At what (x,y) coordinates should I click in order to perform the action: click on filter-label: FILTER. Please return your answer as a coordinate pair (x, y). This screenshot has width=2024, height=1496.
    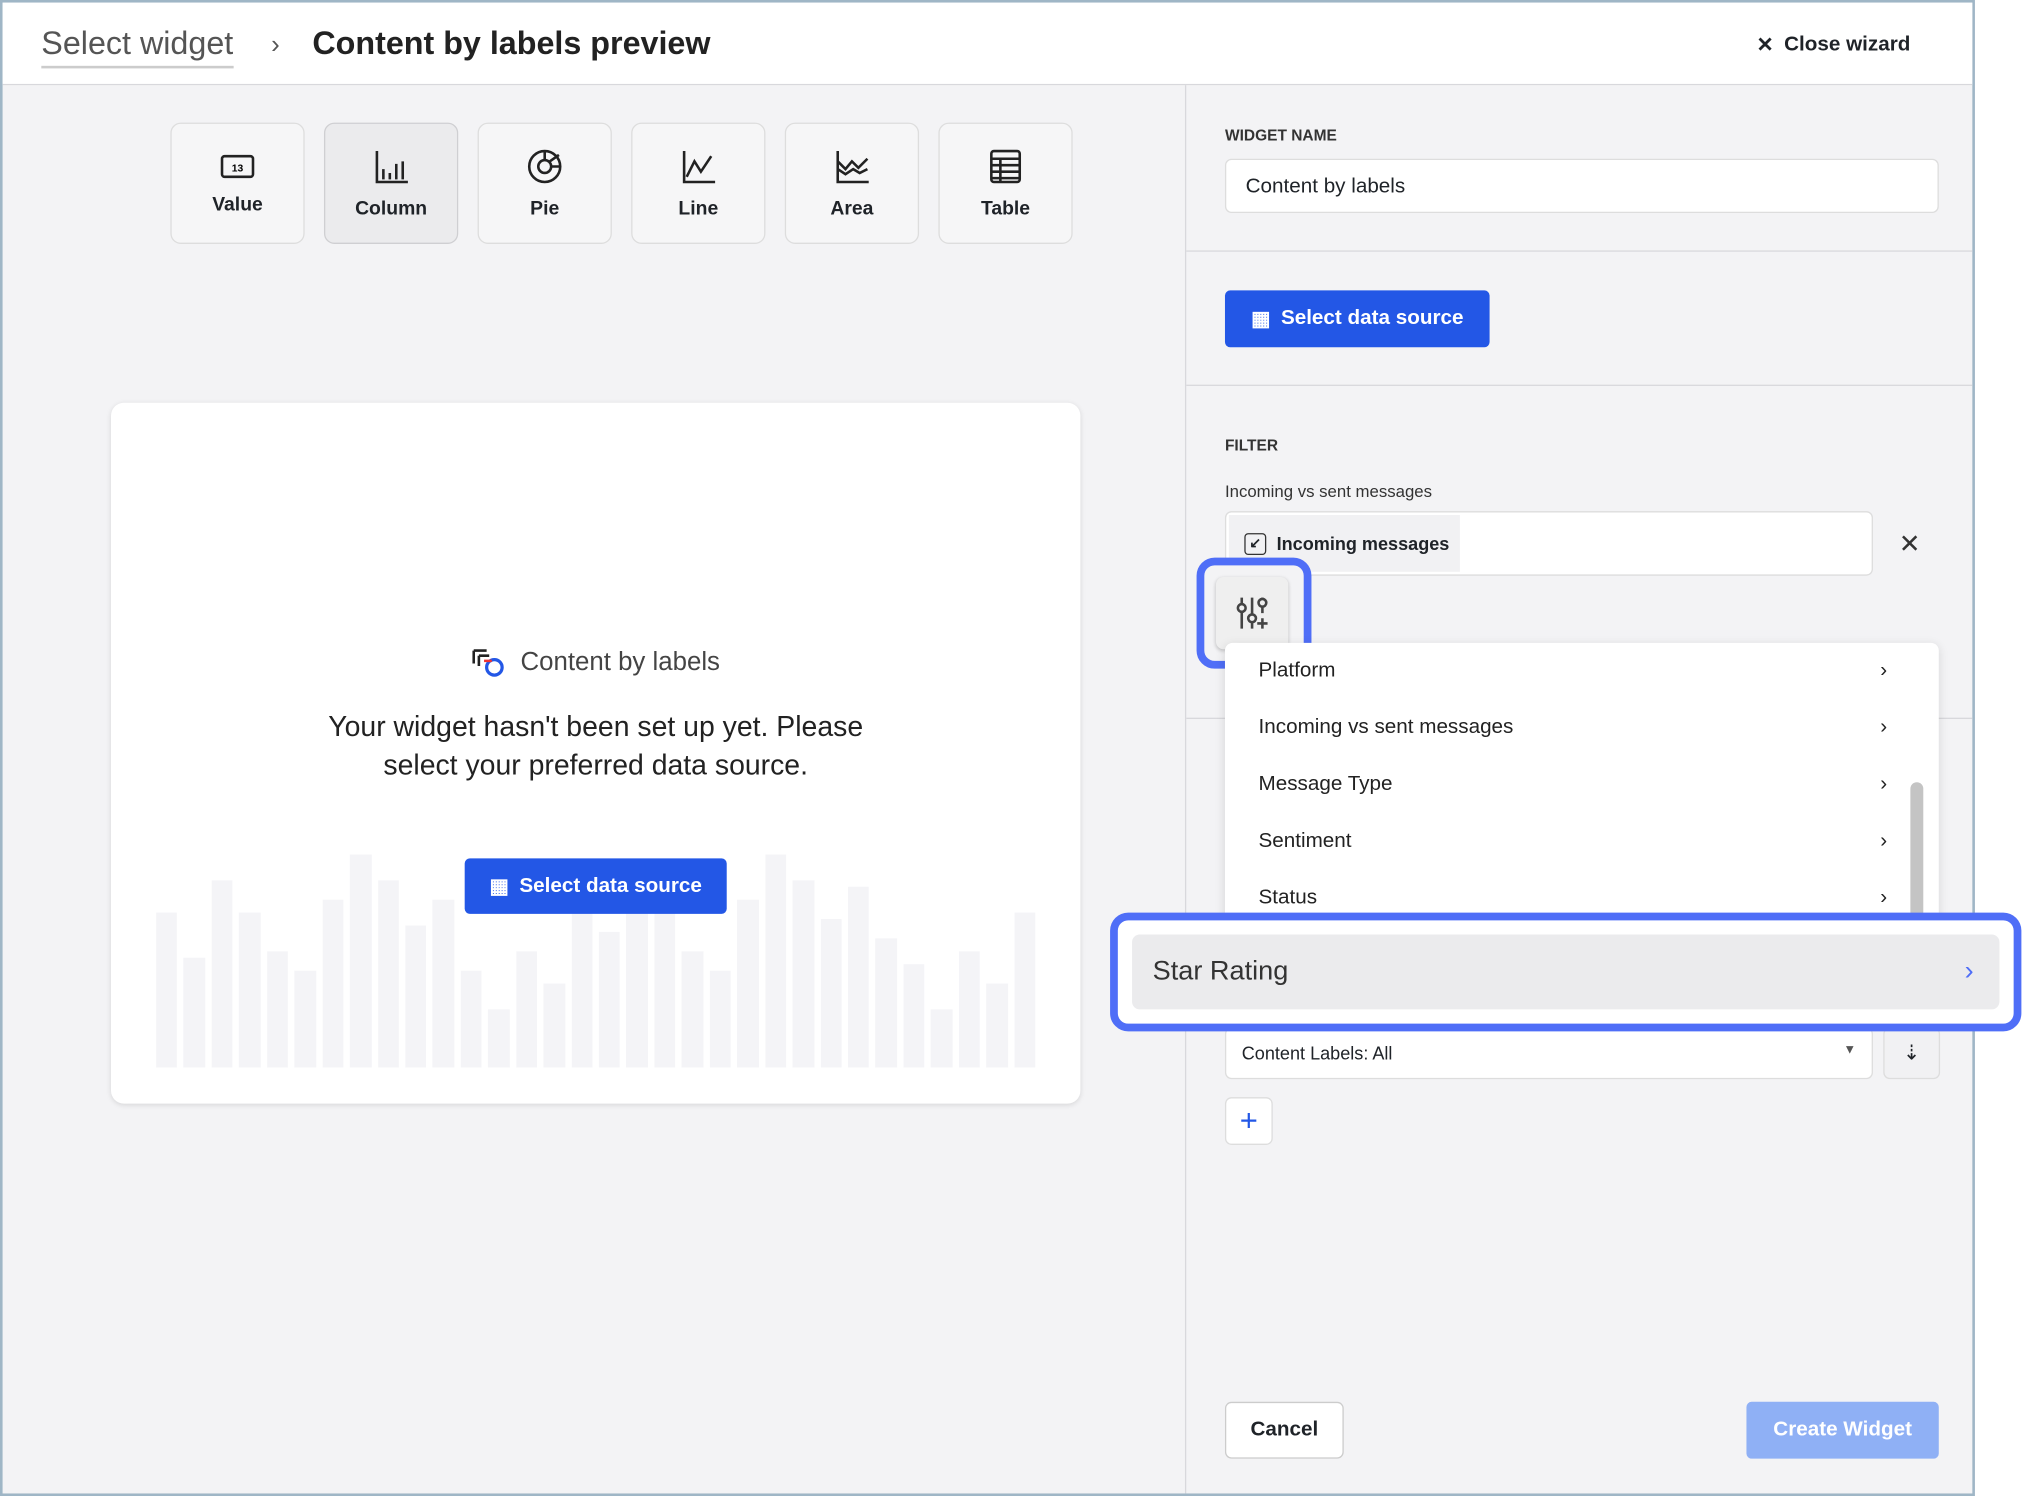
    Looking at the image, I should click on (1251, 445).